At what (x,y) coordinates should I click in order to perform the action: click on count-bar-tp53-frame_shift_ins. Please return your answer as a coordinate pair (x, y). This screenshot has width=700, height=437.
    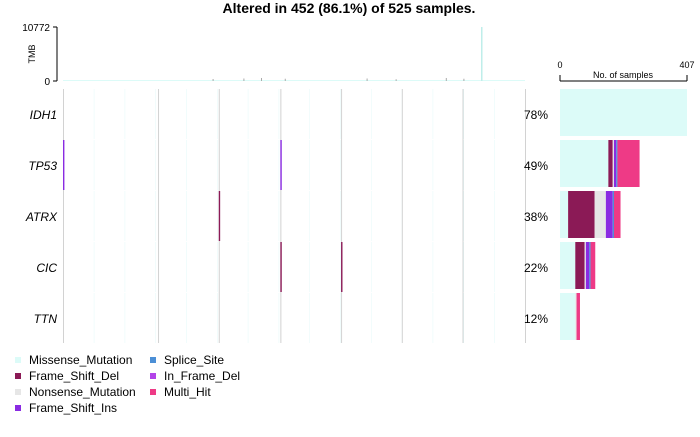
    Looking at the image, I should click on (615, 163).